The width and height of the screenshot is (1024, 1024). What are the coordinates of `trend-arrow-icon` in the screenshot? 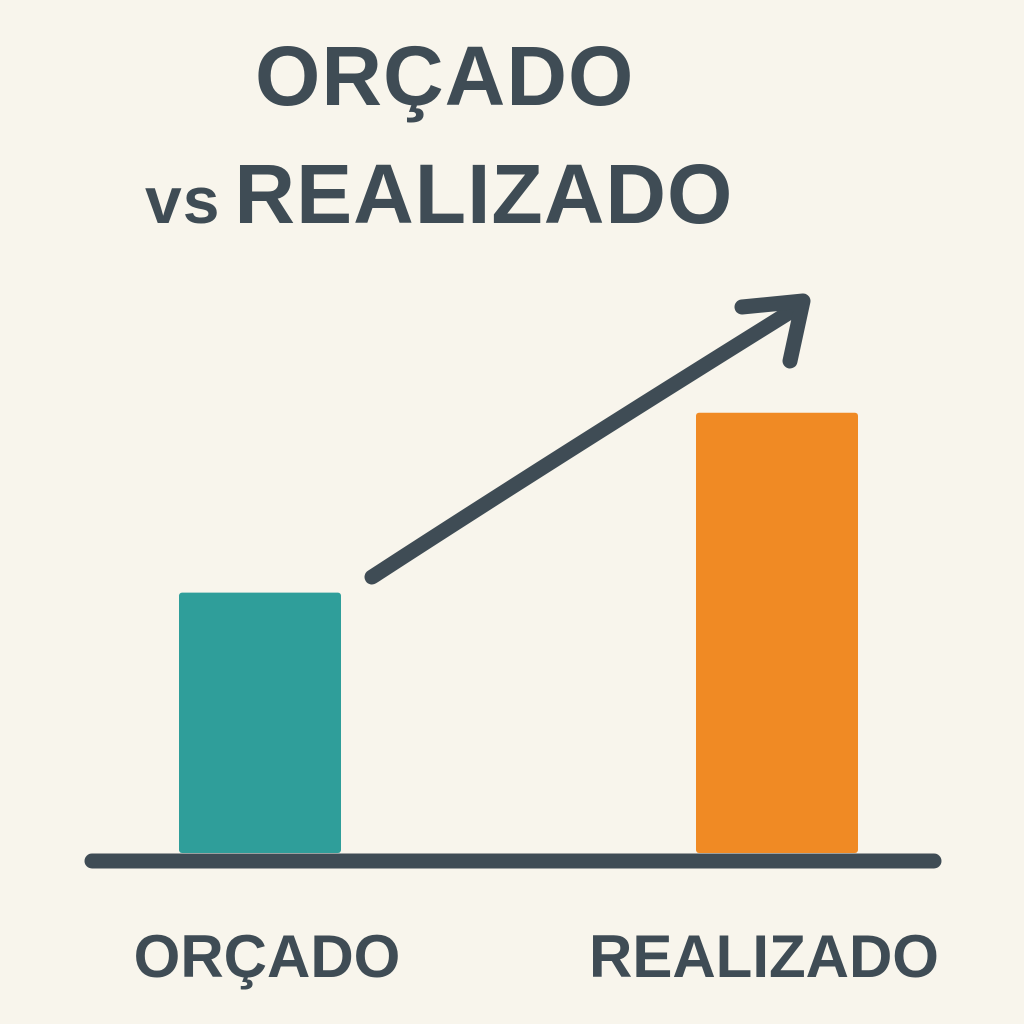 It's located at (587, 439).